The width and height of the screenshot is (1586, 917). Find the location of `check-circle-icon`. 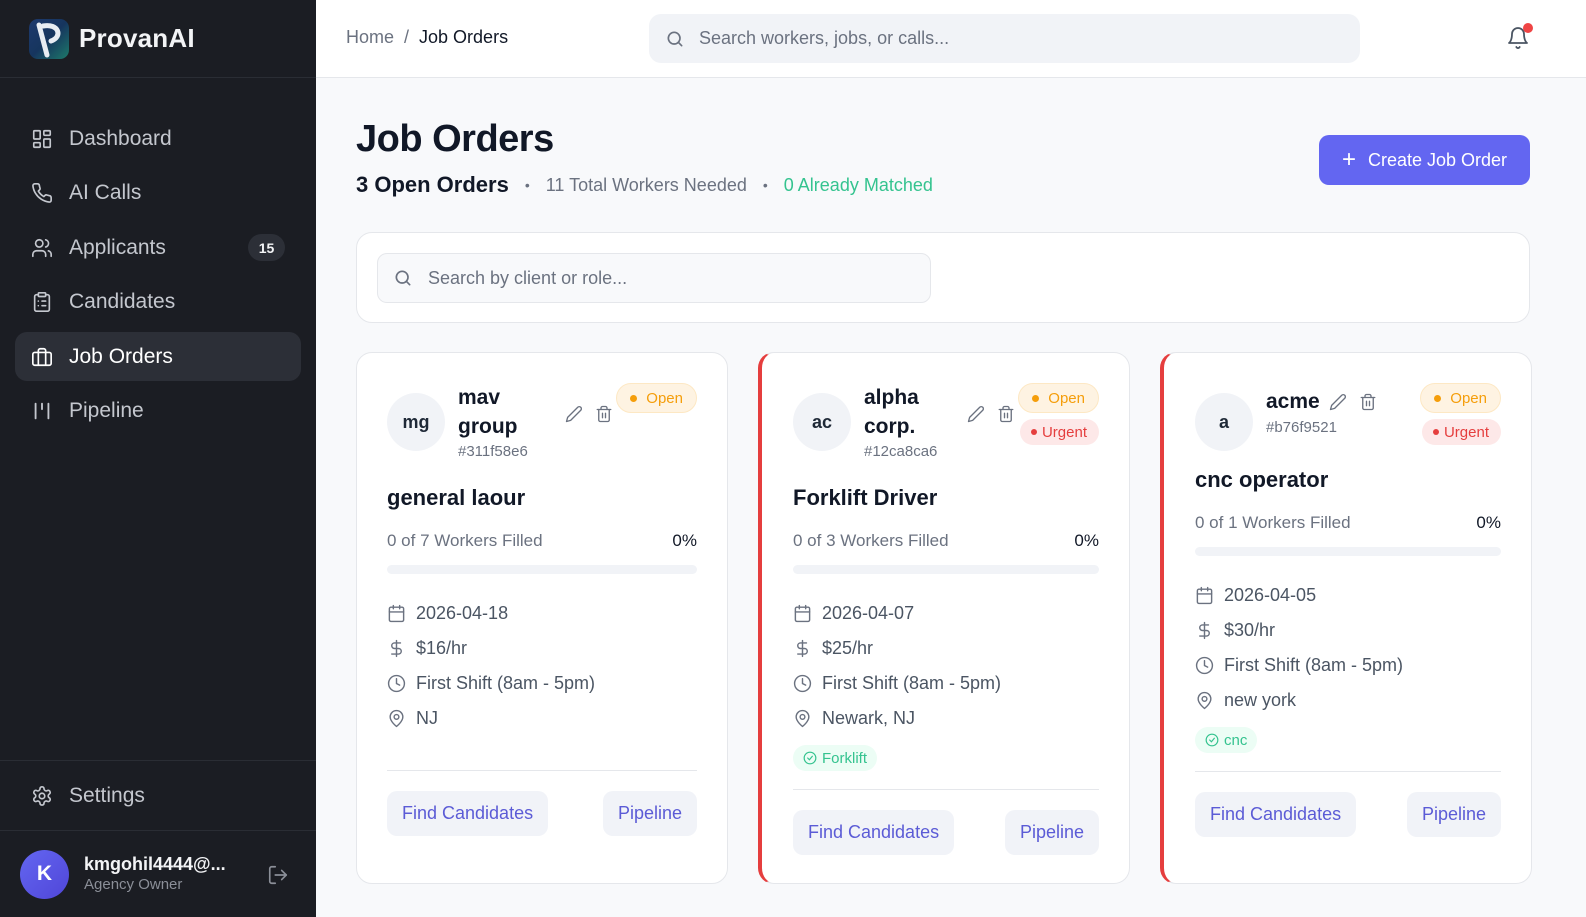

check-circle-icon is located at coordinates (810, 758).